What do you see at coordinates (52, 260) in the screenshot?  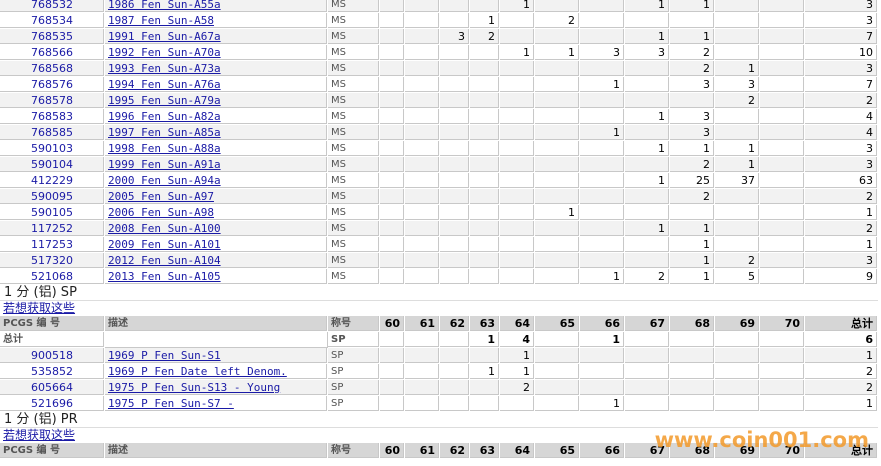 I see `pcgs-number: 517320` at bounding box center [52, 260].